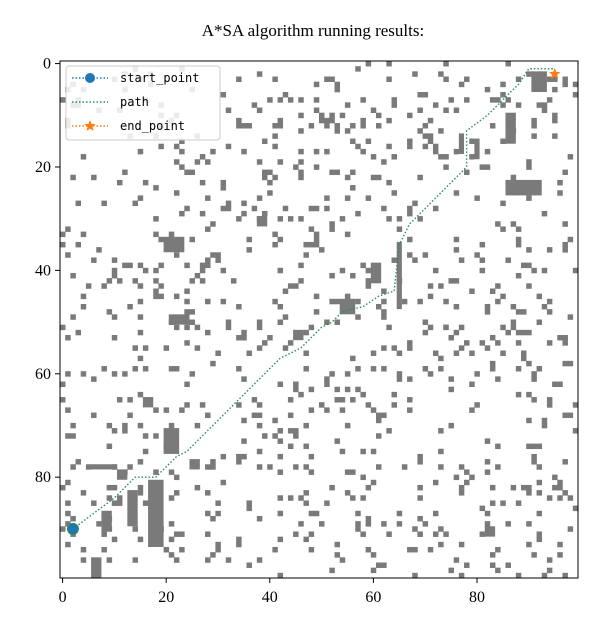 Image resolution: width=600 pixels, height=633 pixels. Describe the element at coordinates (270, 597) in the screenshot. I see `x-tick-label: 40` at that location.